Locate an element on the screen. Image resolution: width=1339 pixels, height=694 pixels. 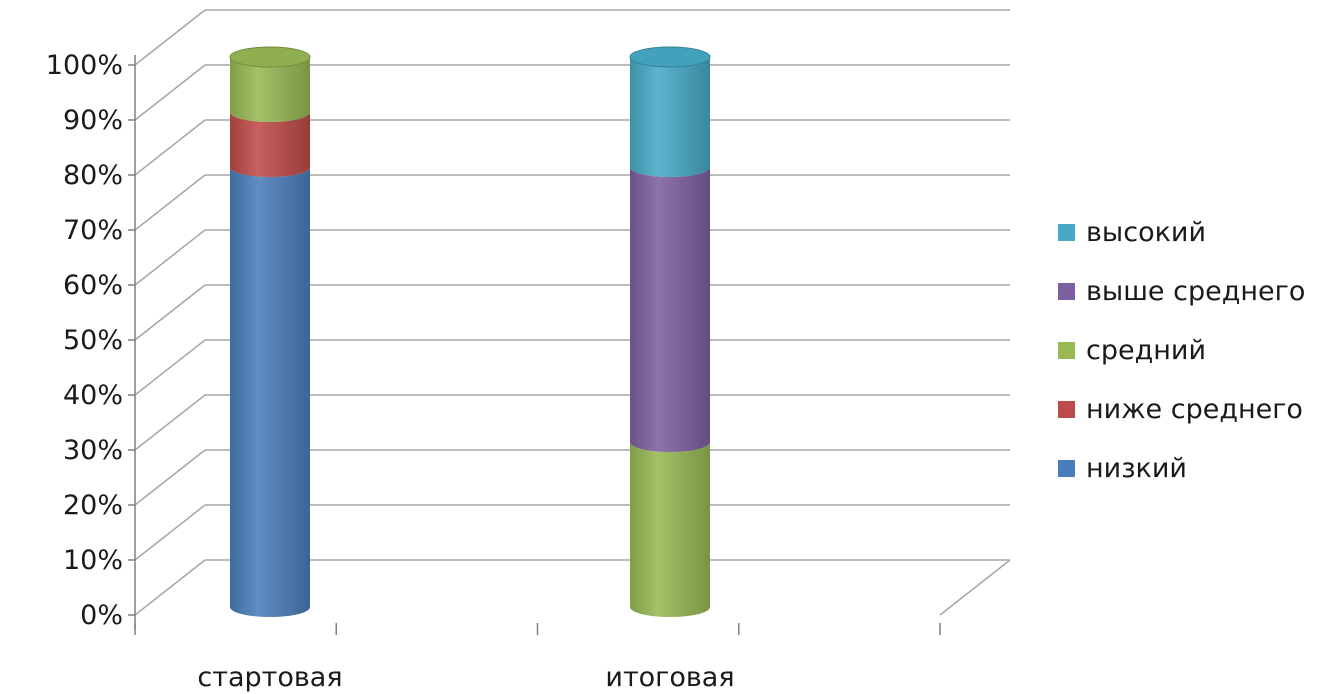
legend-item: ниже среднего is located at coordinates (1180, 409).